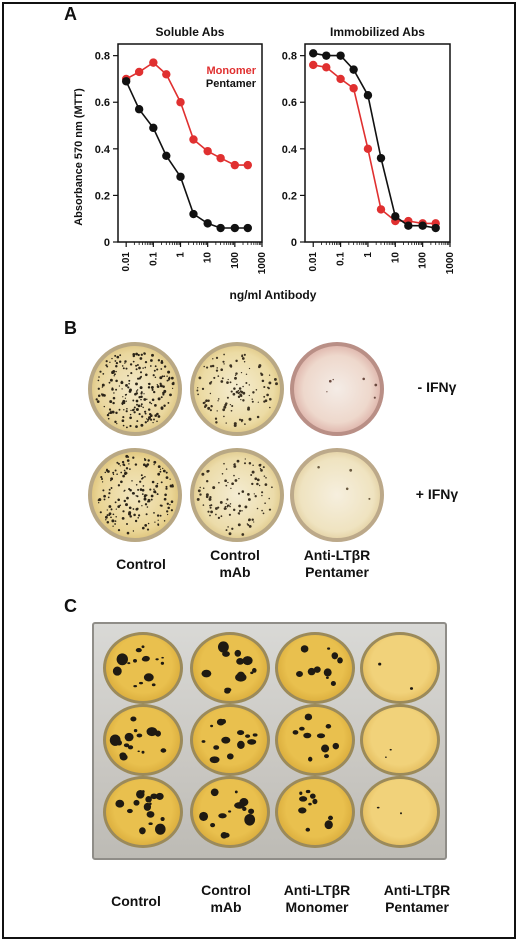 The height and width of the screenshot is (943, 520). I want to click on chart-1-pentamer-point, so click(126, 81).